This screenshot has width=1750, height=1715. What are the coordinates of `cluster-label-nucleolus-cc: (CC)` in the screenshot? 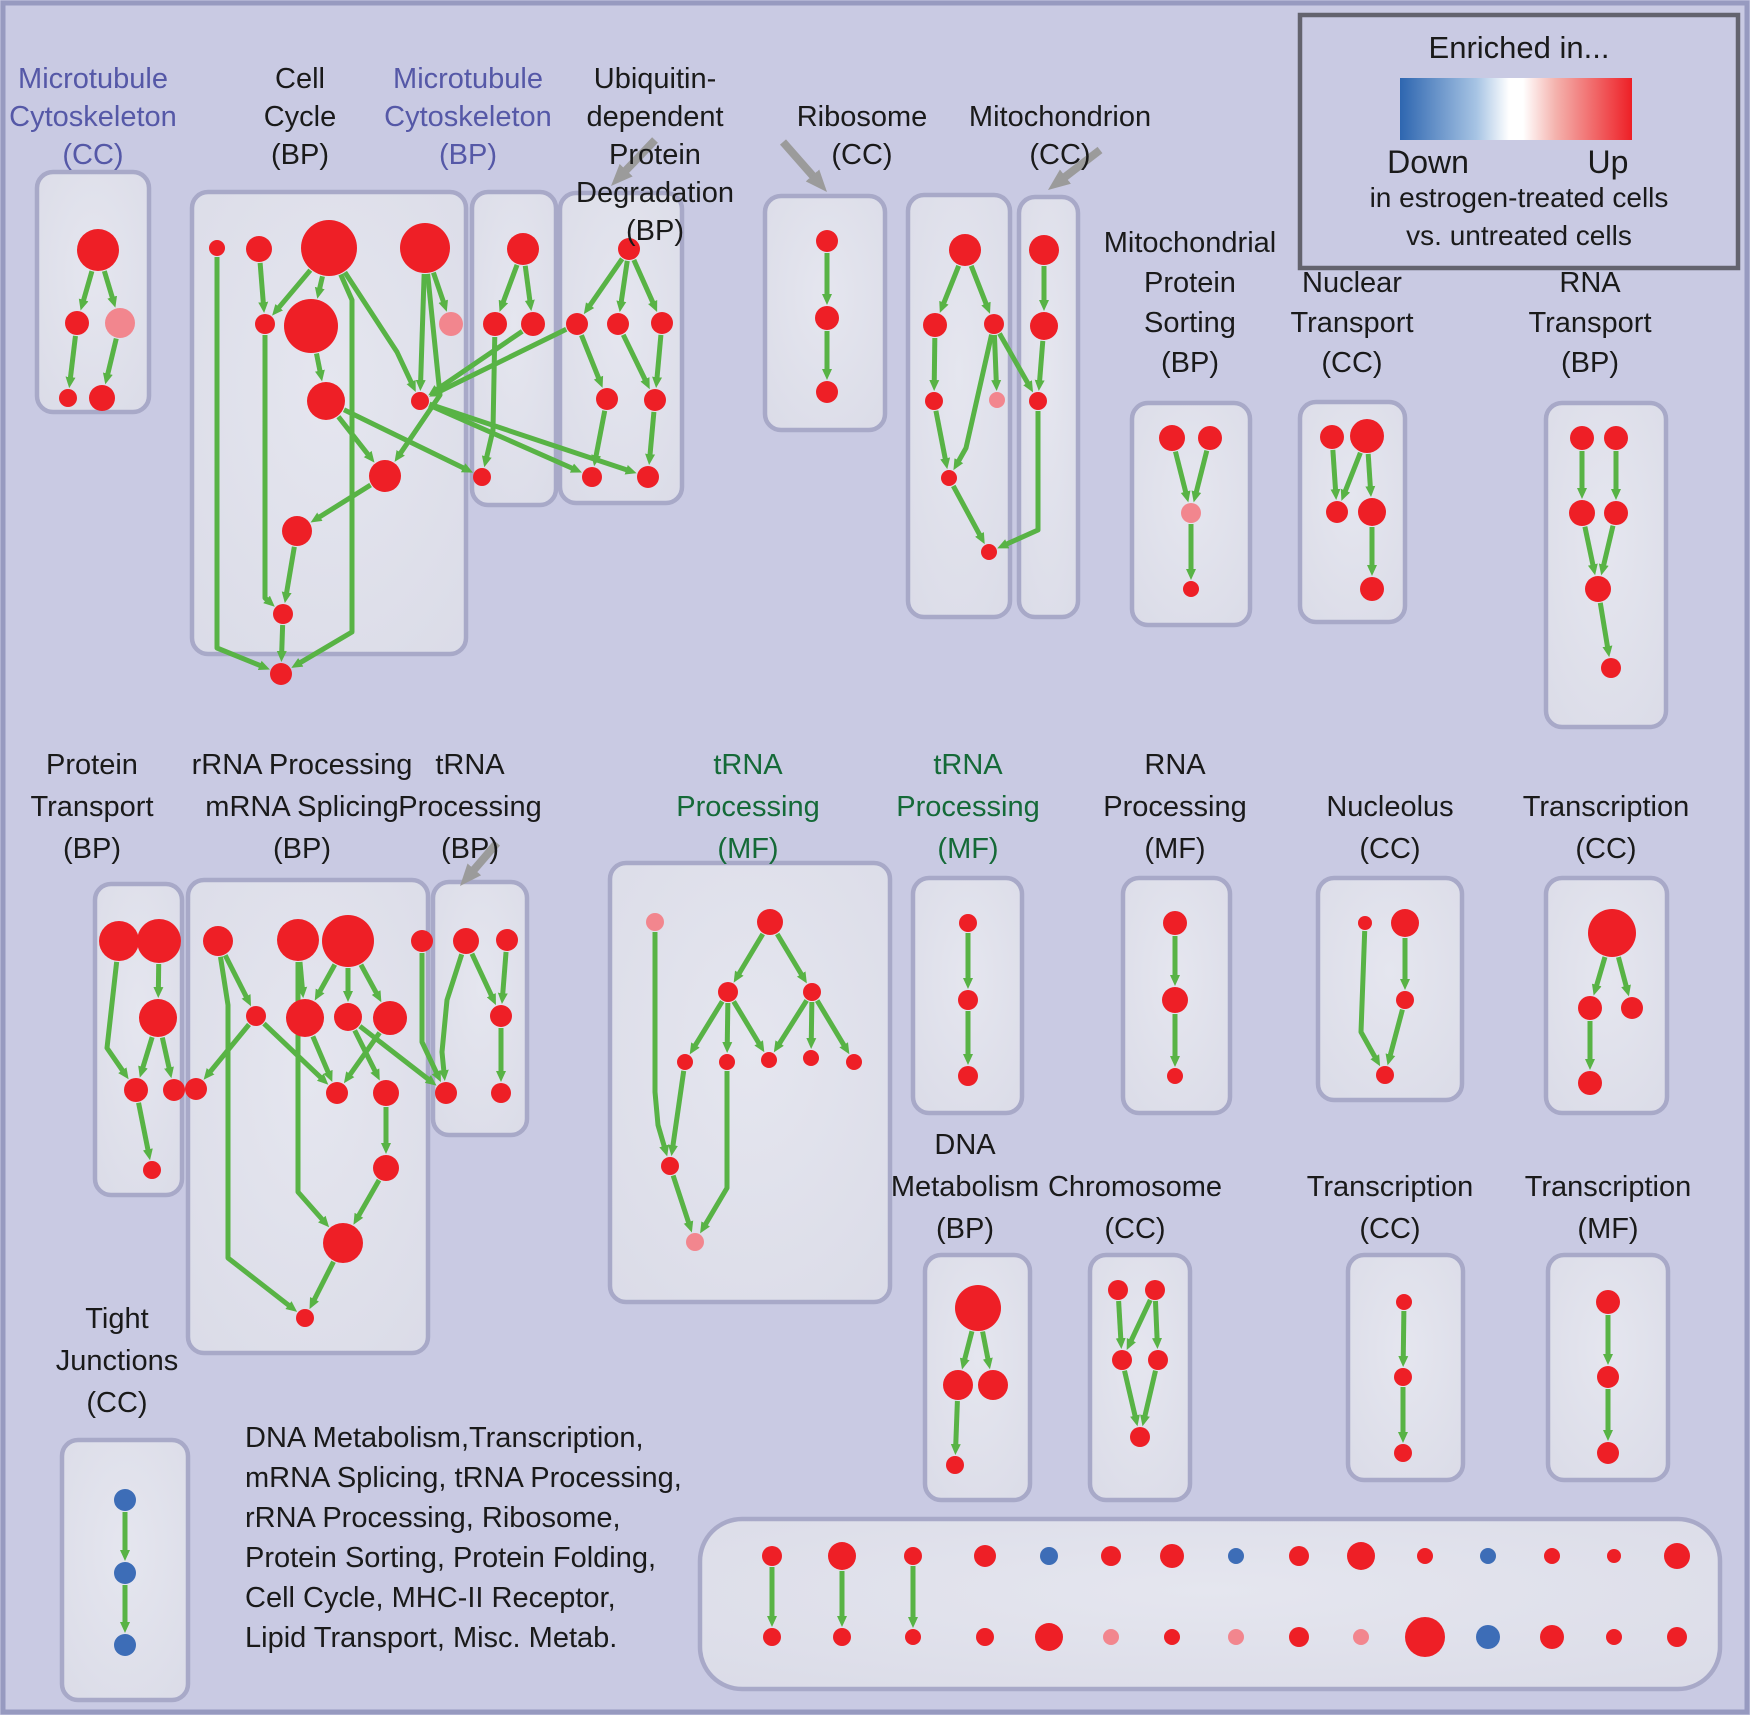 It's located at (1389, 849).